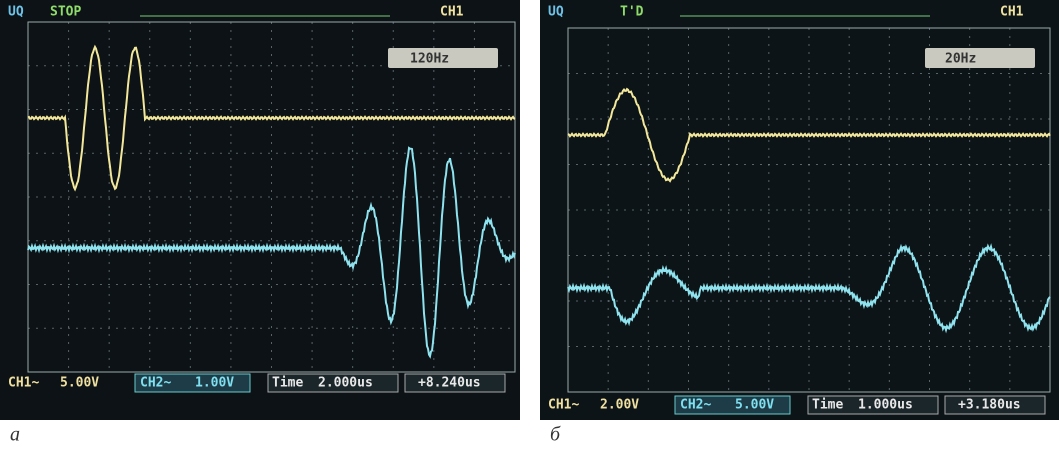 Image resolution: width=1059 pixels, height=452 pixels. I want to click on ch1-trace, so click(809, 135).